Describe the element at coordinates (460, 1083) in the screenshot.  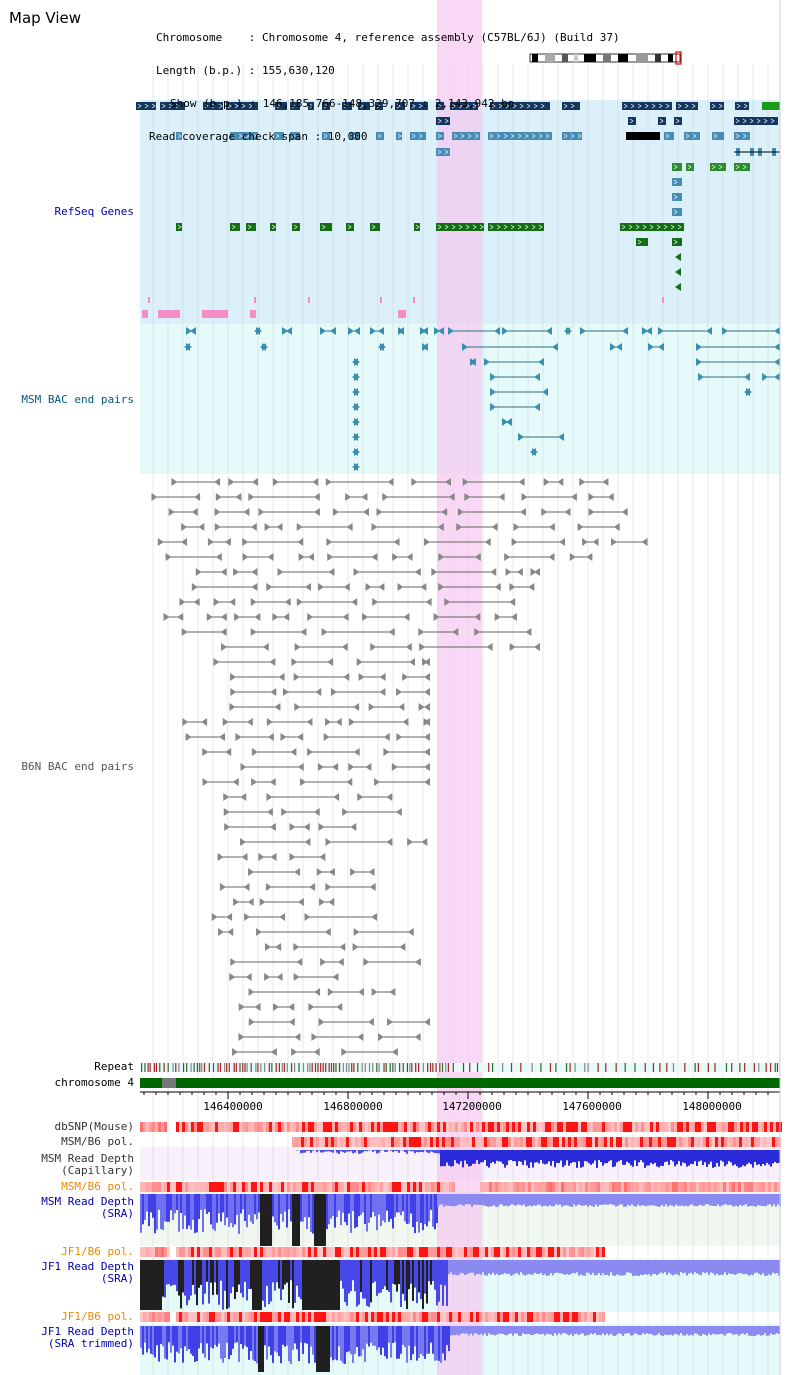
I see `chromosome-bar` at that location.